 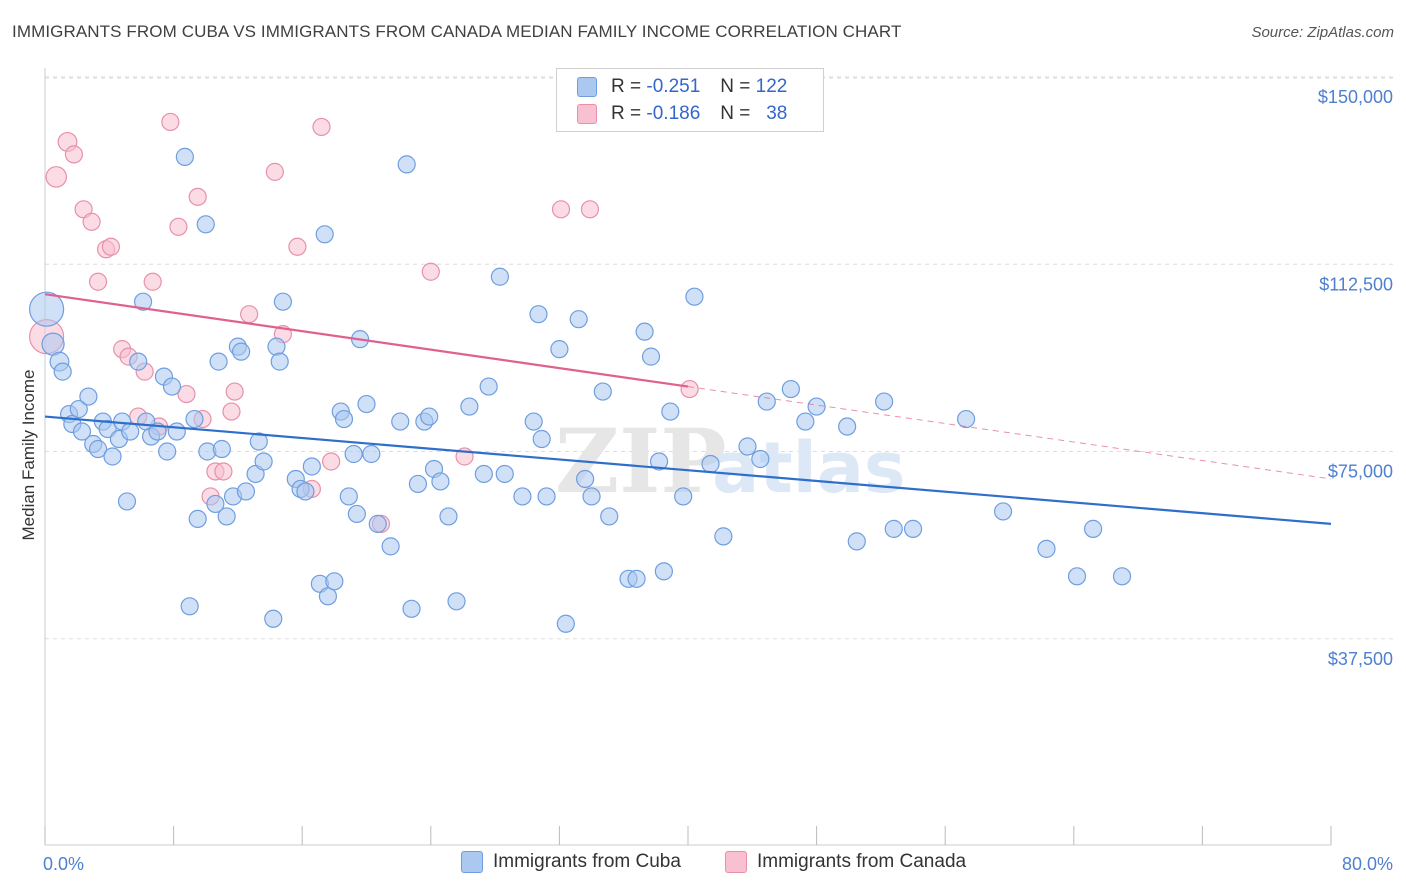 What do you see at coordinates (673, 86) in the screenshot?
I see `legend-r-cuba: -0.251` at bounding box center [673, 86].